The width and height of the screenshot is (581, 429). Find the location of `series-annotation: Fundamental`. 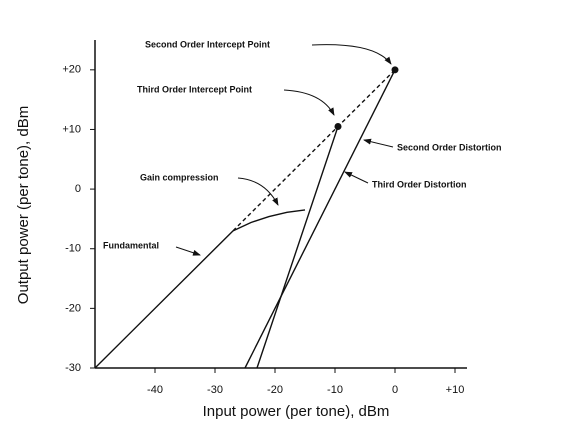

series-annotation: Fundamental is located at coordinates (131, 245).